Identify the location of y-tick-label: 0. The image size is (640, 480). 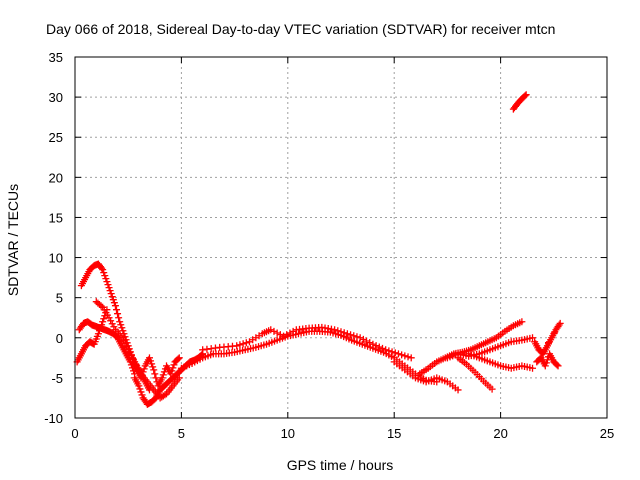
(59, 338).